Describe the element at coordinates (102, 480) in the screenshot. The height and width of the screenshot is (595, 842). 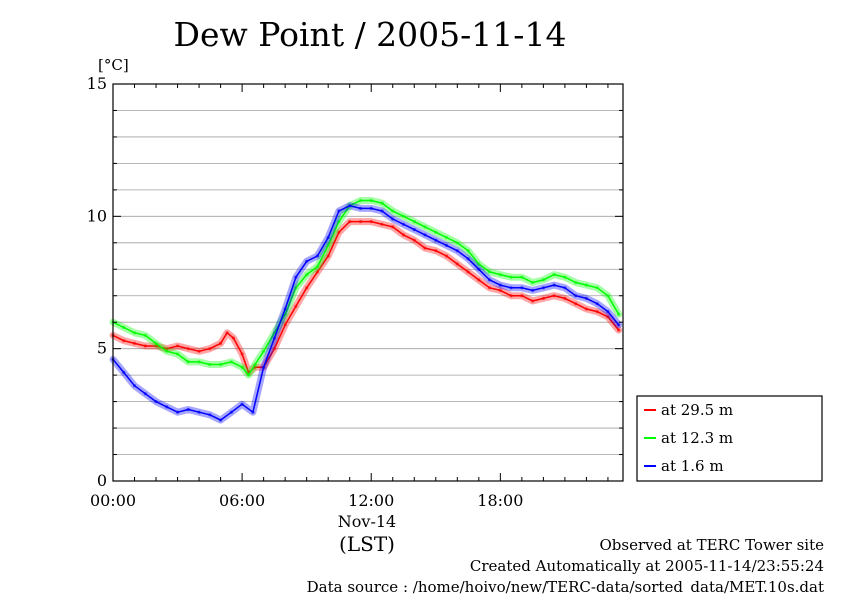
I see `y-tick-label: 0` at that location.